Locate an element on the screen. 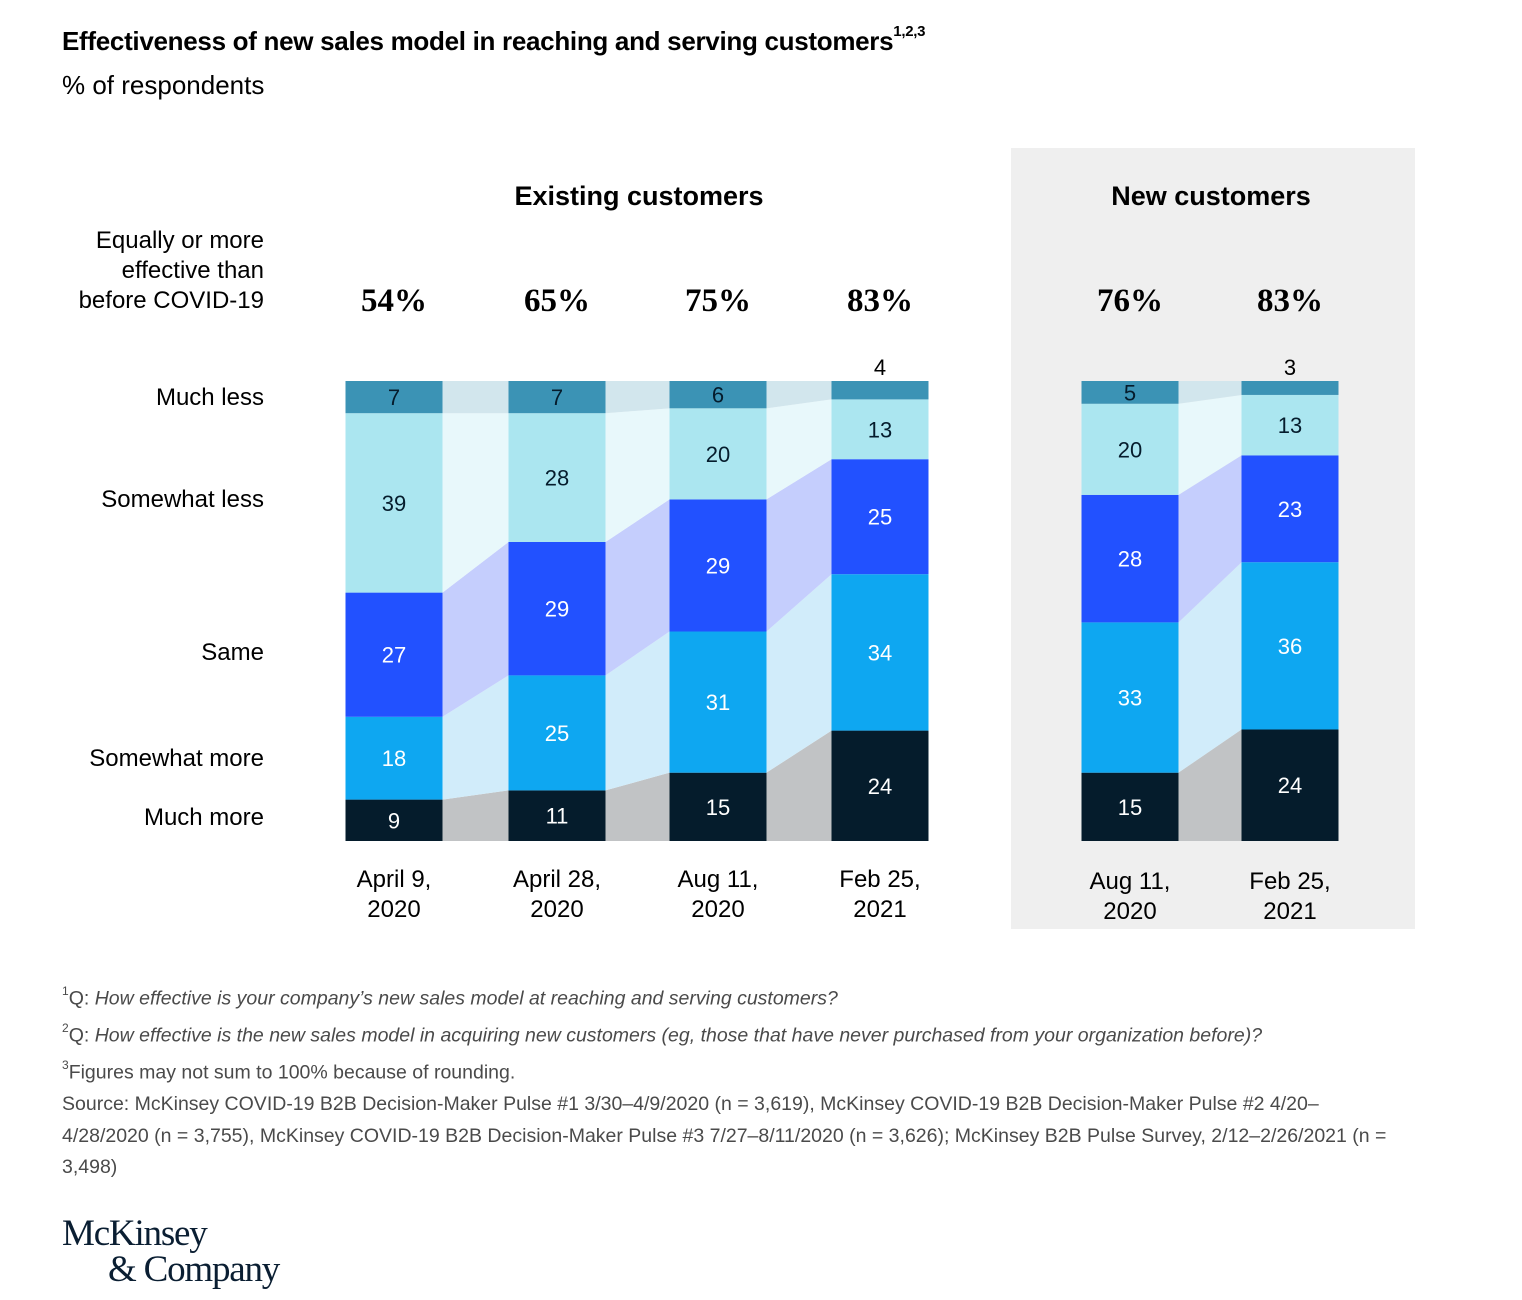 This screenshot has width=1522, height=1300. new-value-somewhat-more-2: 36 is located at coordinates (1290, 646).